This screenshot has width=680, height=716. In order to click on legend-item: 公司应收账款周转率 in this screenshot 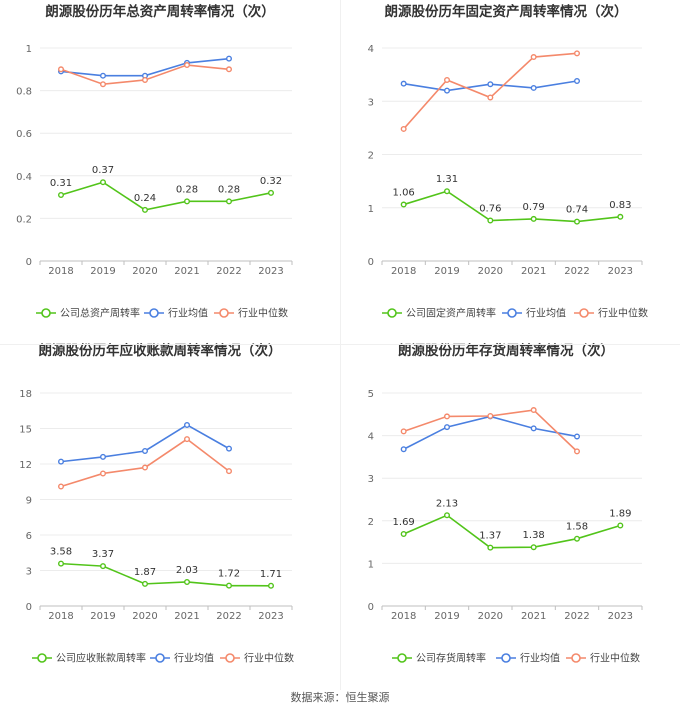, I will do `click(89, 658)`.